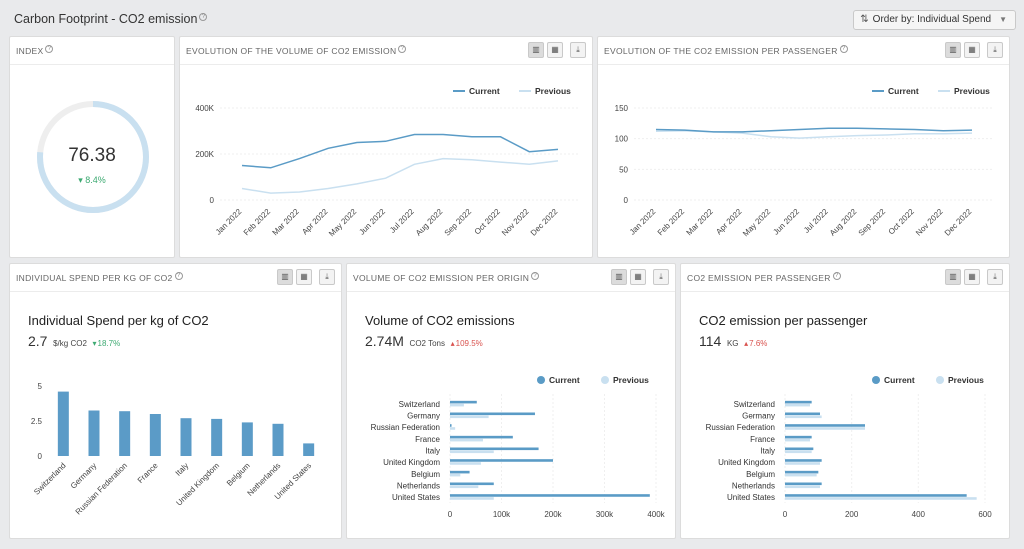 Image resolution: width=1024 pixels, height=549 pixels. Describe the element at coordinates (626, 200) in the screenshot. I see `y-tick-label: 0` at that location.